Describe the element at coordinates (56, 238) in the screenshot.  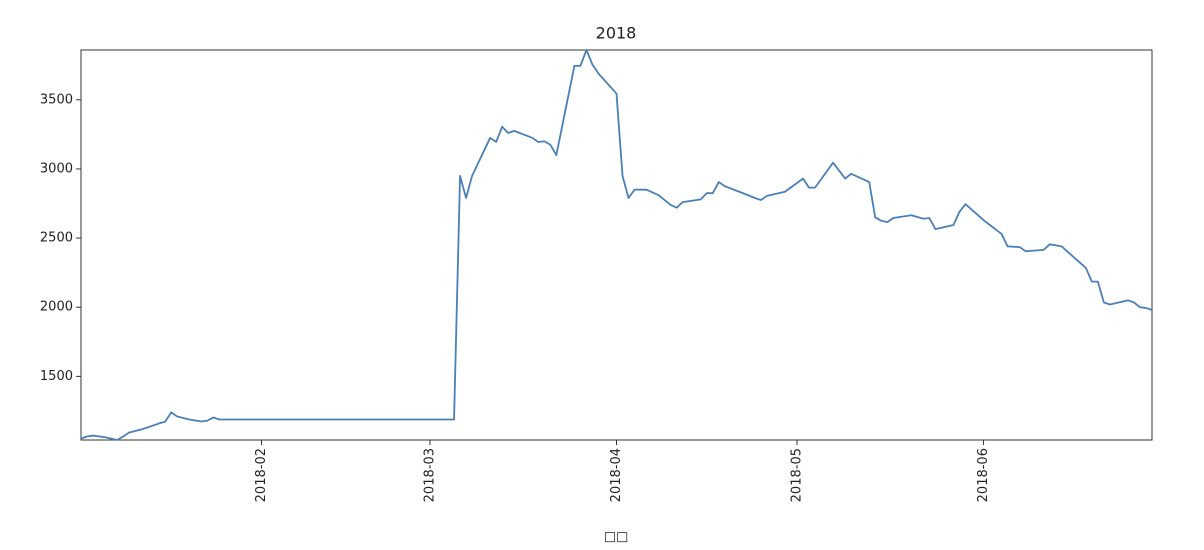
I see `y-tick-label: 2500` at that location.